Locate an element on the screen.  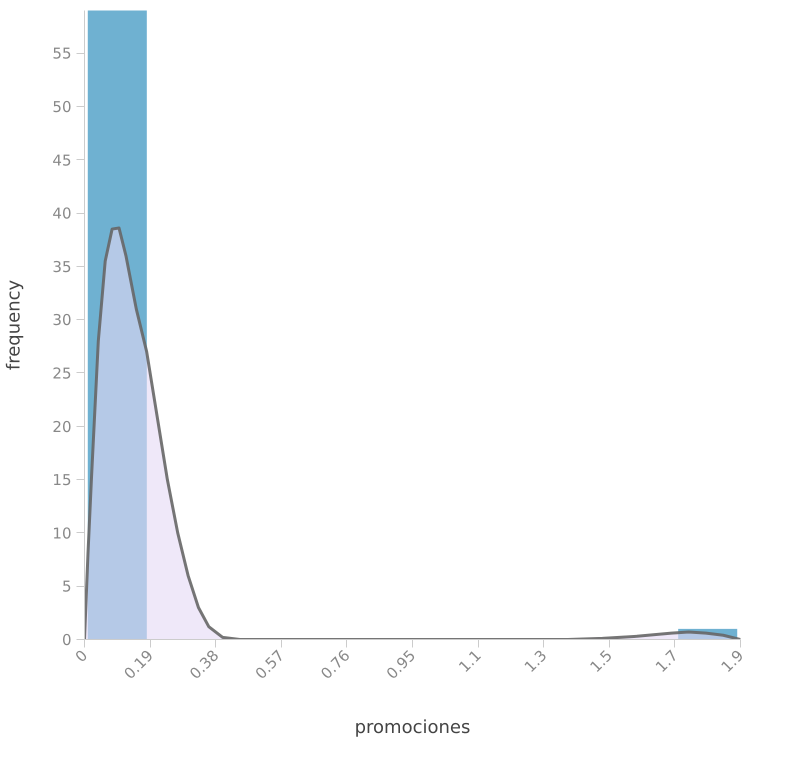
x-axis-title: promociones is located at coordinates (412, 727).